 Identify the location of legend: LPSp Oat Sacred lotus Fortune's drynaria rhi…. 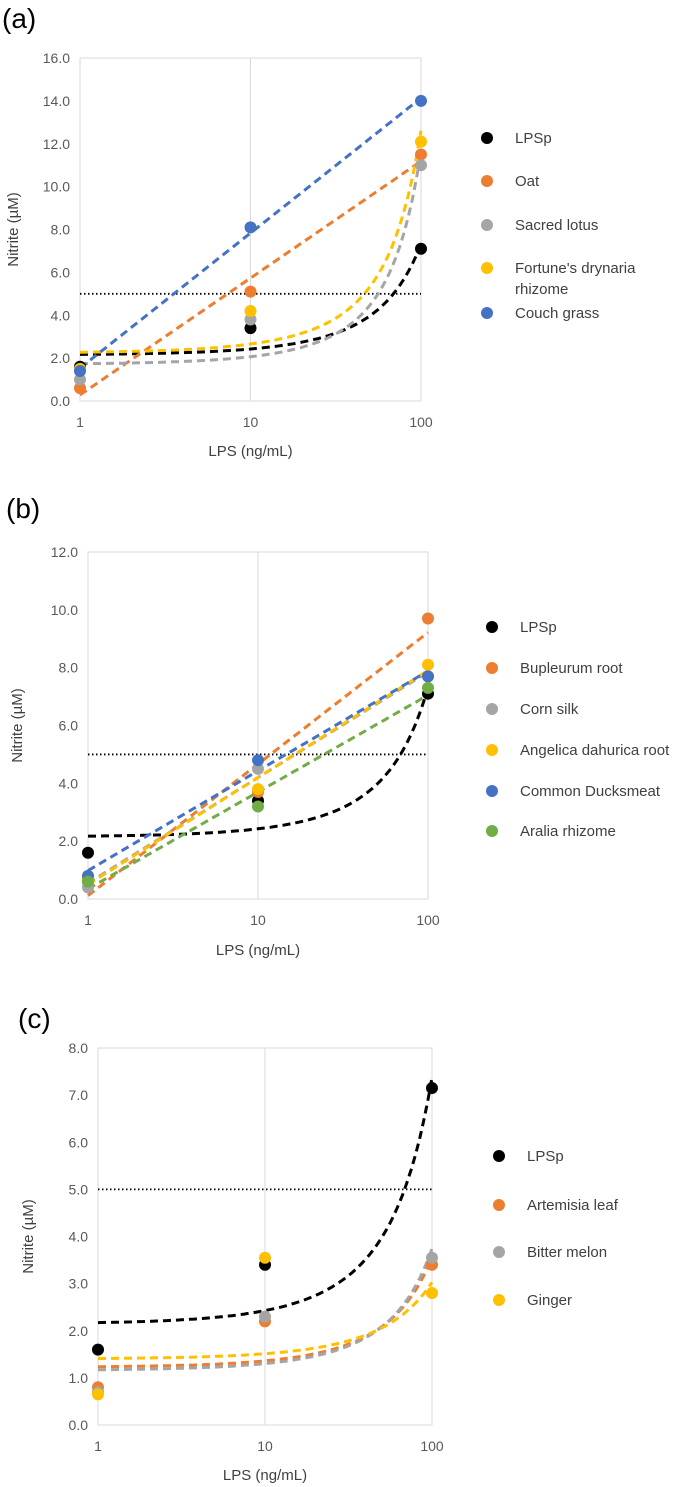
(558, 226).